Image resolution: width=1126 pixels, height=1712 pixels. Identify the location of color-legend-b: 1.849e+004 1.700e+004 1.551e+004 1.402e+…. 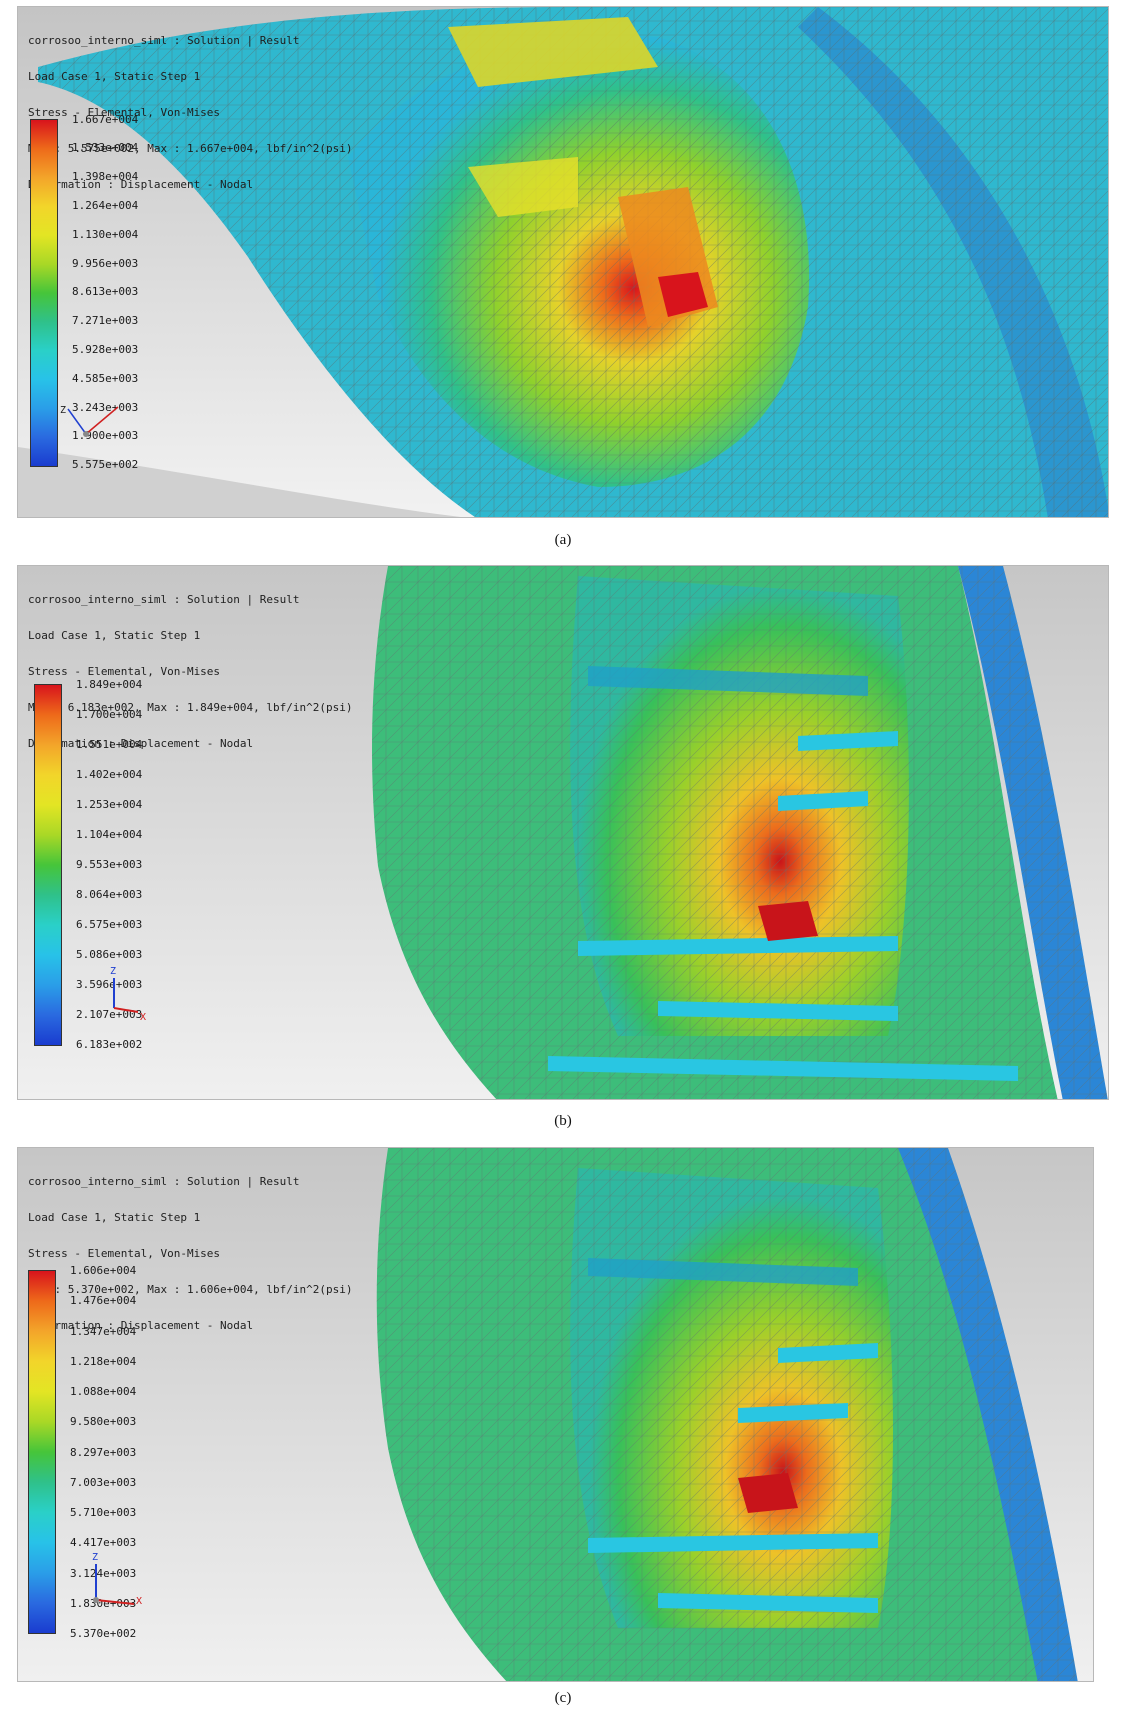
(114, 866).